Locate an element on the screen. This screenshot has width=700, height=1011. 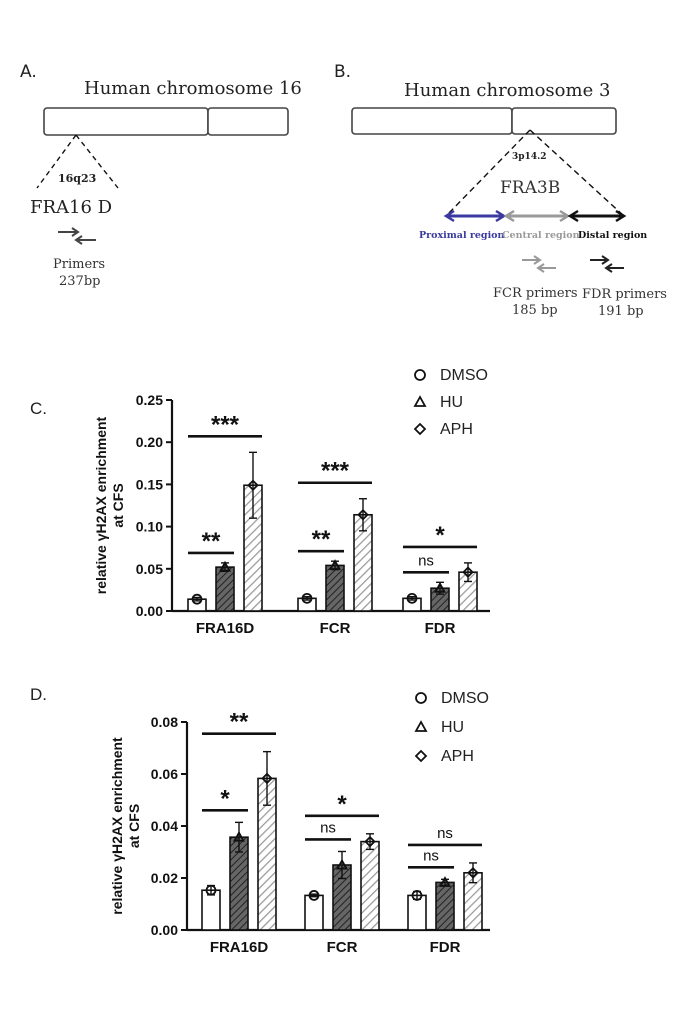
y-tick-label: 0.20 is located at coordinates (149, 442).